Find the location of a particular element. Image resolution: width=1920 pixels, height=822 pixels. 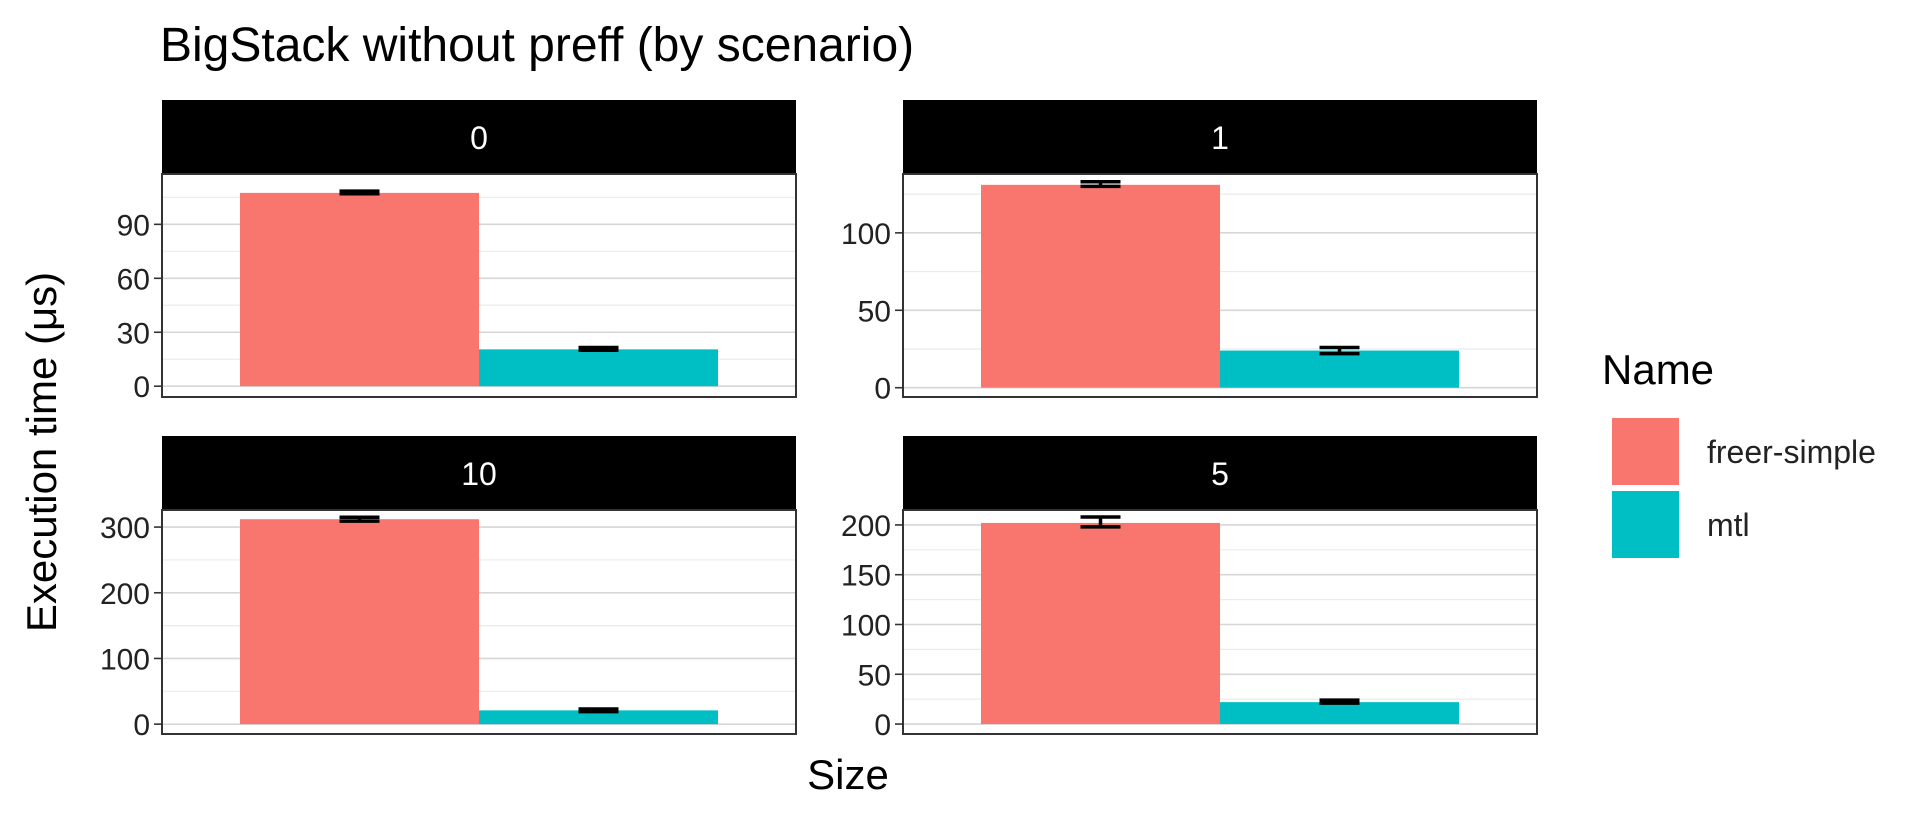

y-tick-label: 150 is located at coordinates (866, 576).